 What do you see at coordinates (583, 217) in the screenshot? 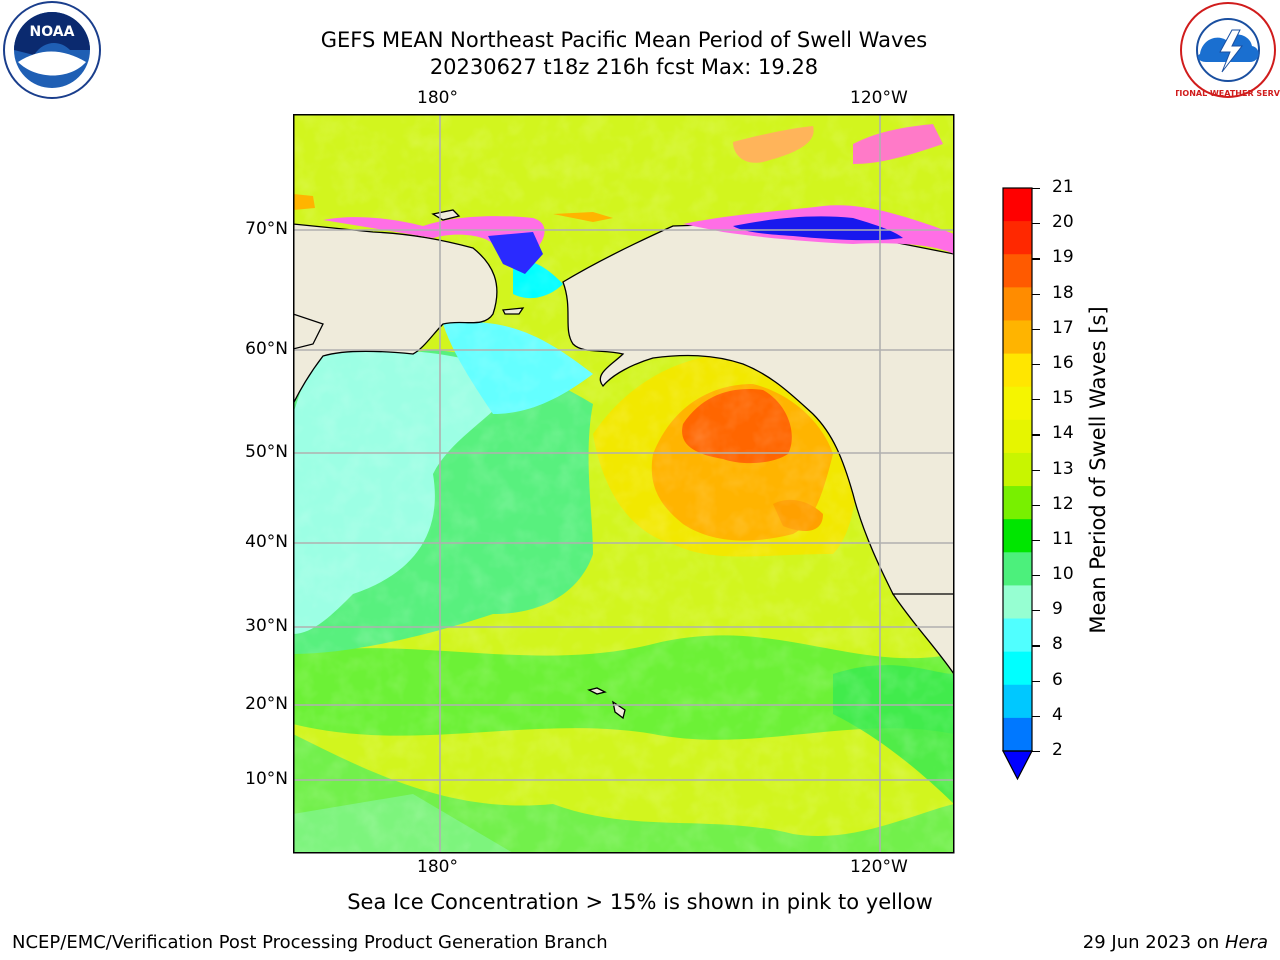
I see `sea-ice-edge-orange` at bounding box center [583, 217].